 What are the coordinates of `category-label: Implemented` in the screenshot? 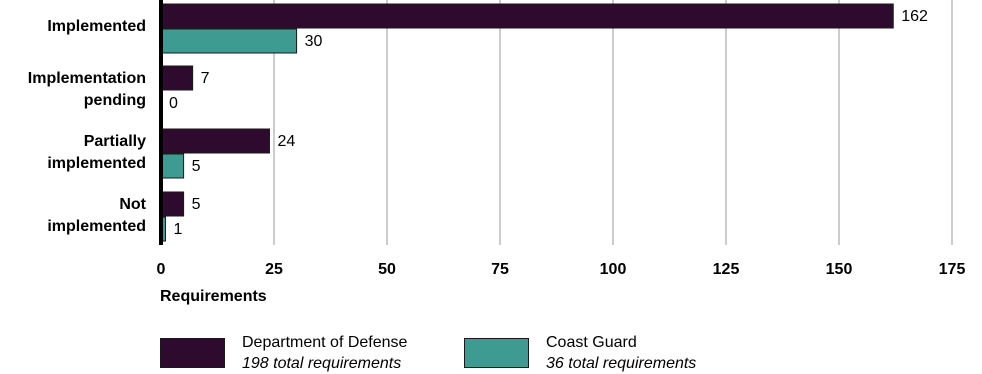 It's located at (73, 27).